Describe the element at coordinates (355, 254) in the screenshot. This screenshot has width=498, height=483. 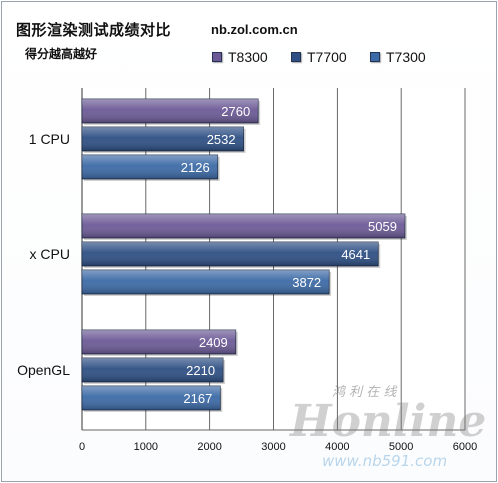
I see `bar-value-label: 4641` at that location.